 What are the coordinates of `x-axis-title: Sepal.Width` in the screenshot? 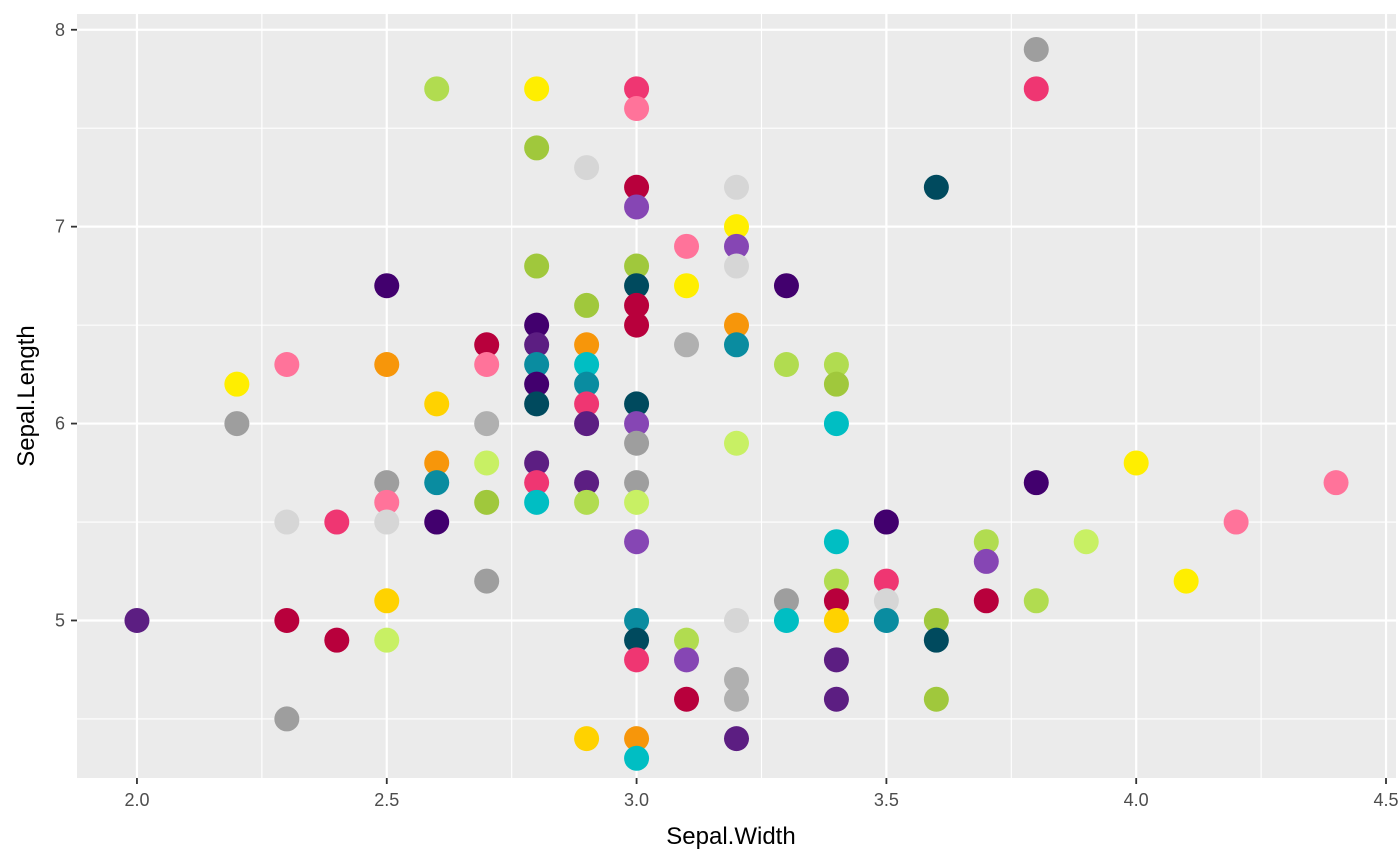 It's located at (730, 836).